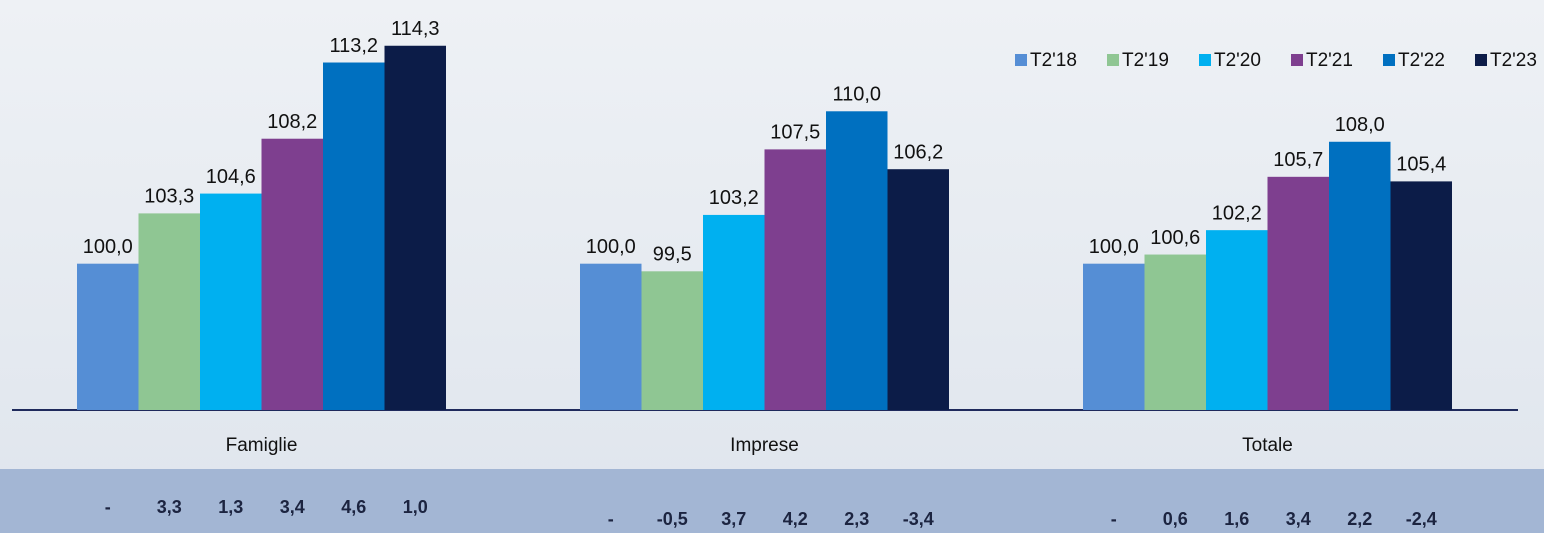 The height and width of the screenshot is (533, 1544). Describe the element at coordinates (169, 197) in the screenshot. I see `value-label: 103,3` at that location.